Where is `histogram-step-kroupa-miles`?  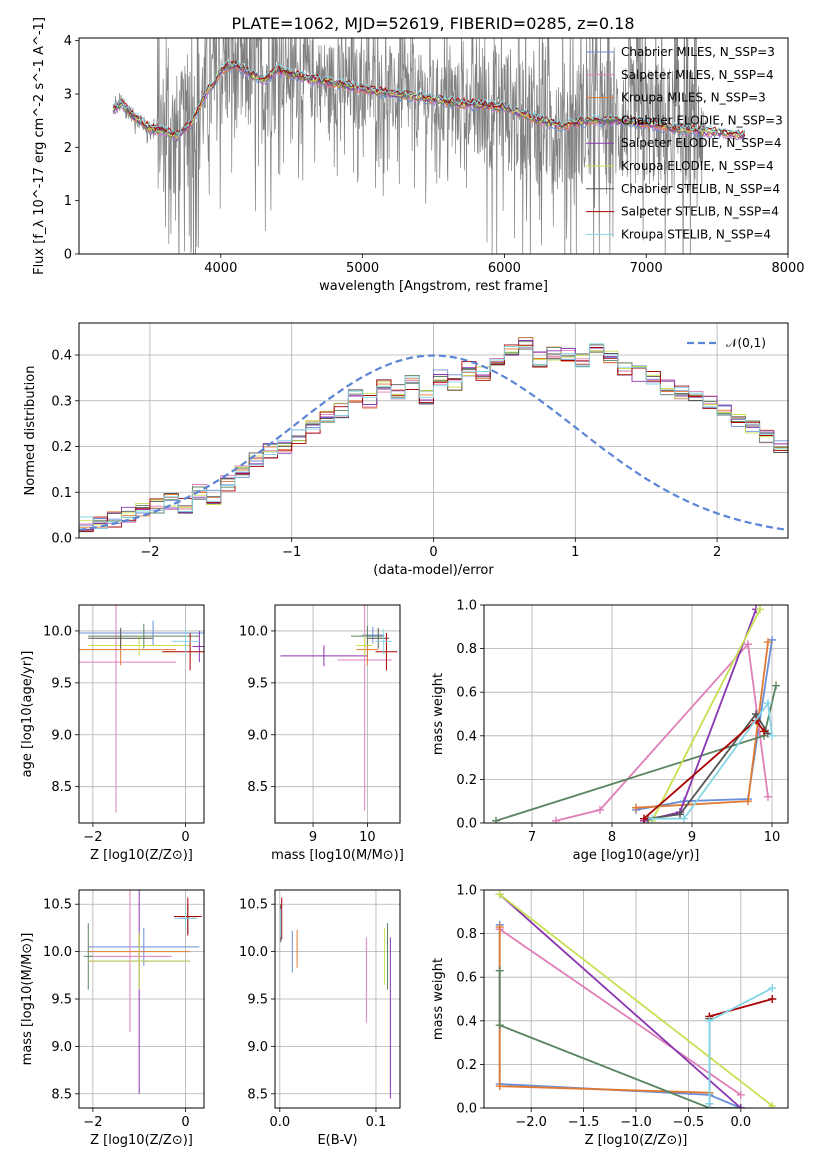 histogram-step-kroupa-miles is located at coordinates (433, 432).